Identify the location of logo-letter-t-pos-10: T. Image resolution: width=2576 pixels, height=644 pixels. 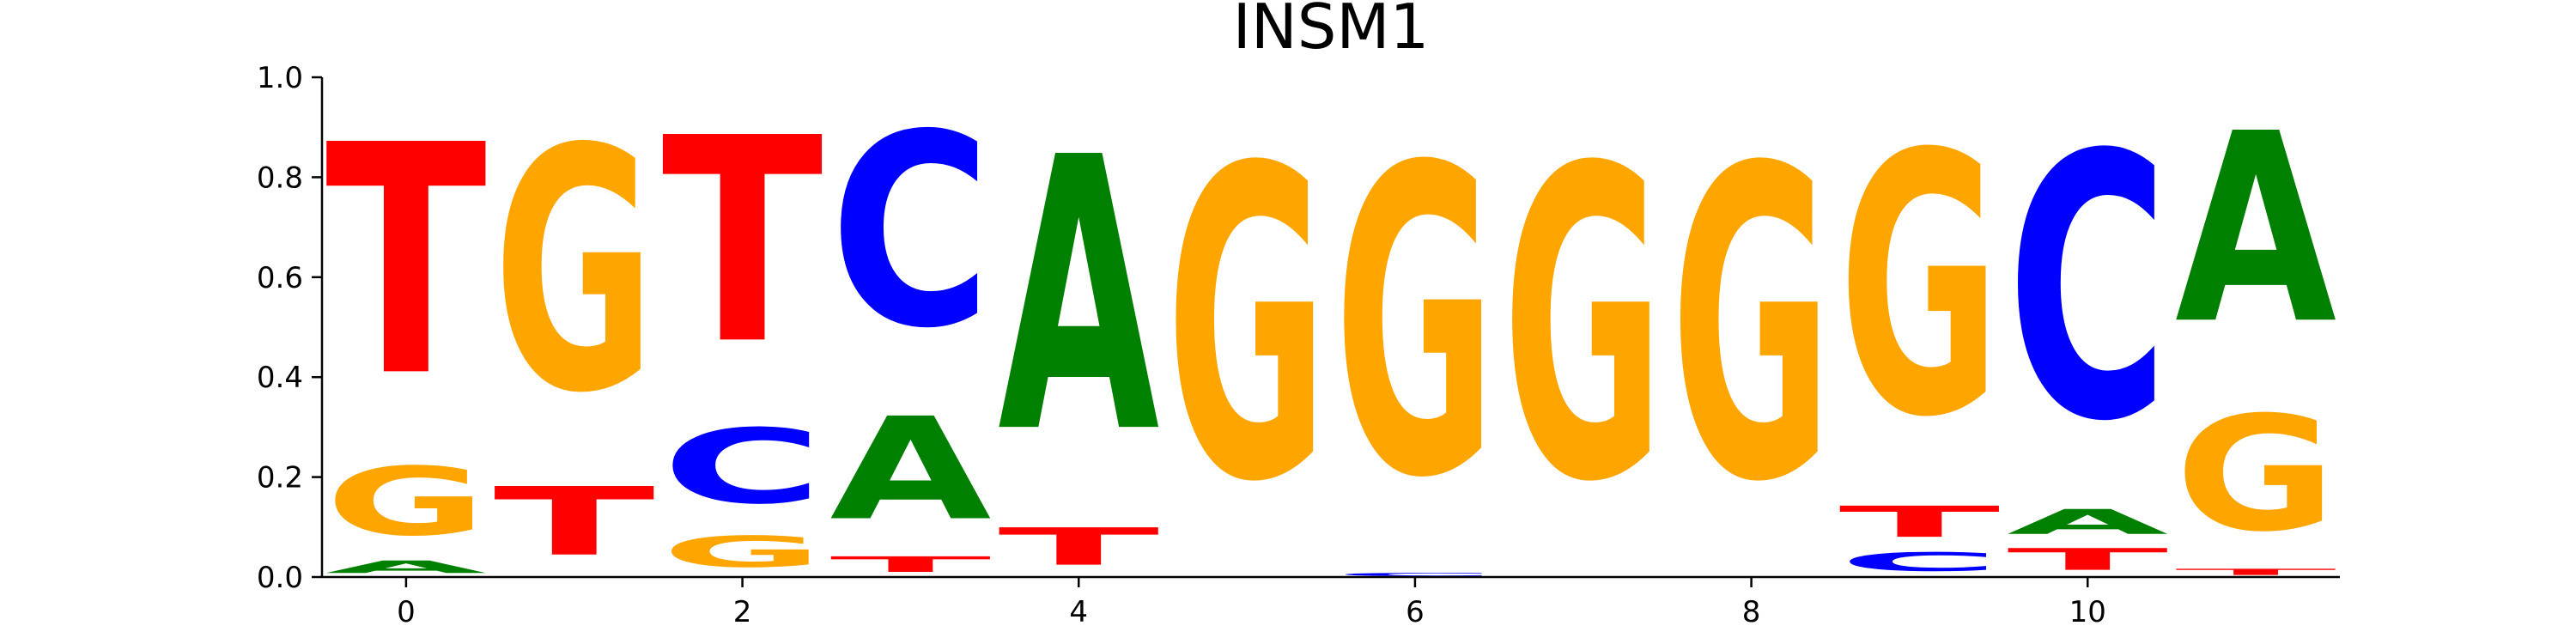
(2087, 560).